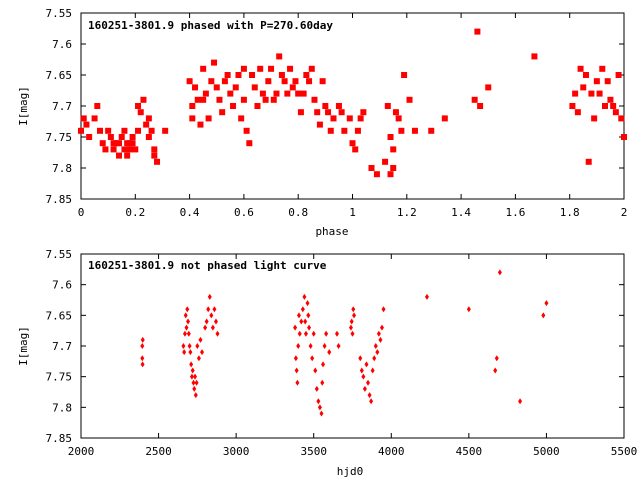 The image size is (640, 485). I want to click on bottom-y-tick-label: 7.75, so click(59, 377).